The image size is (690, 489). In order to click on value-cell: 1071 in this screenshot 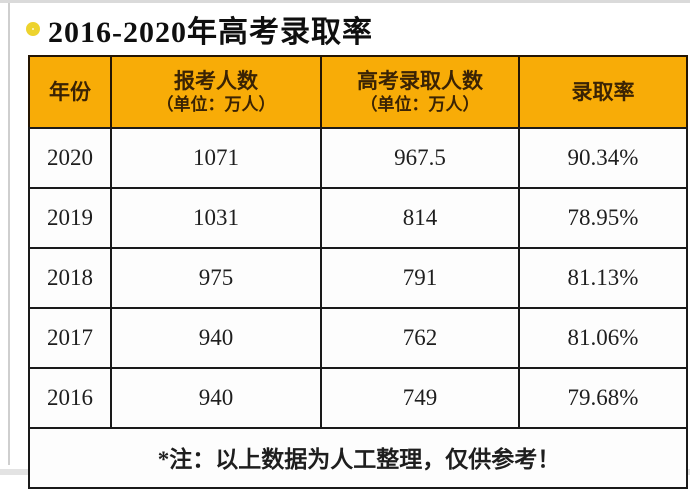, I will do `click(216, 158)`.